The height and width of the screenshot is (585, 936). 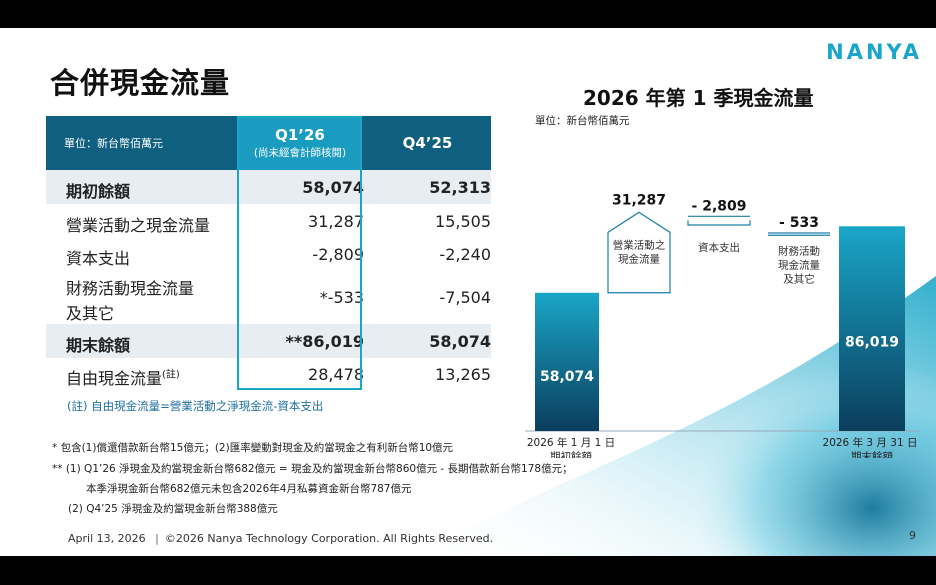 What do you see at coordinates (98, 345) in the screenshot?
I see `row-label: 期末餘額` at bounding box center [98, 345].